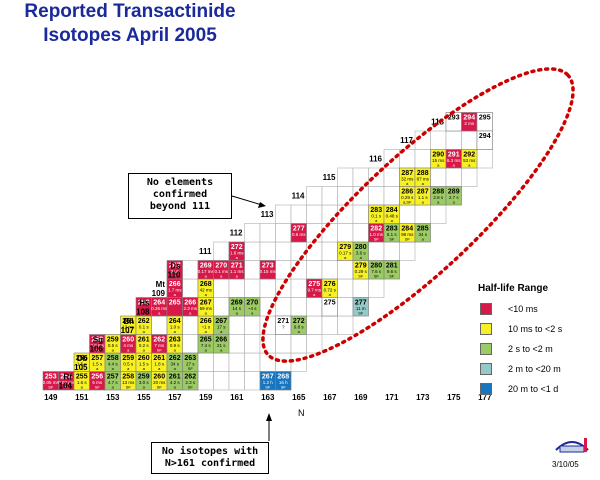 This screenshot has width=600, height=480. What do you see at coordinates (454, 197) in the screenshot?
I see `isotope-halflife: 2.7 s` at bounding box center [454, 197].